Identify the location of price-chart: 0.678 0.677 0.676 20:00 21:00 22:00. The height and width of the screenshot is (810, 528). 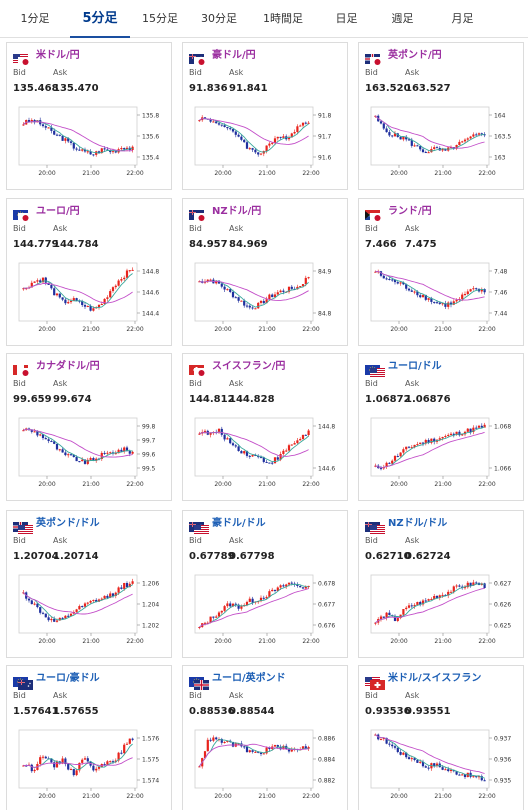
(265, 610).